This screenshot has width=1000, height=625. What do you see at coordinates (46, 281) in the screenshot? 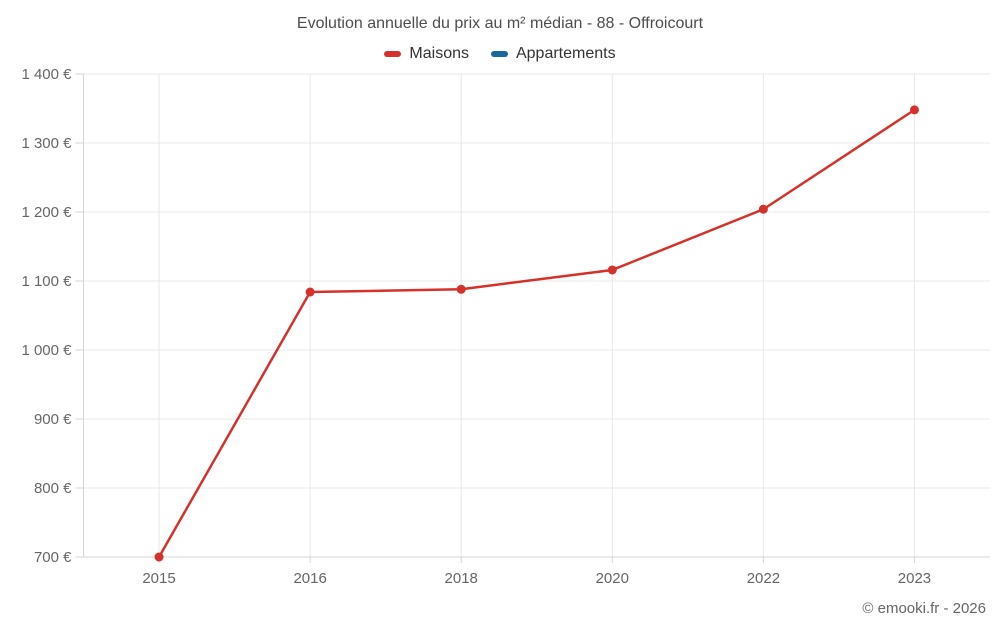
I see `y-tick-label: 1 100 €` at bounding box center [46, 281].